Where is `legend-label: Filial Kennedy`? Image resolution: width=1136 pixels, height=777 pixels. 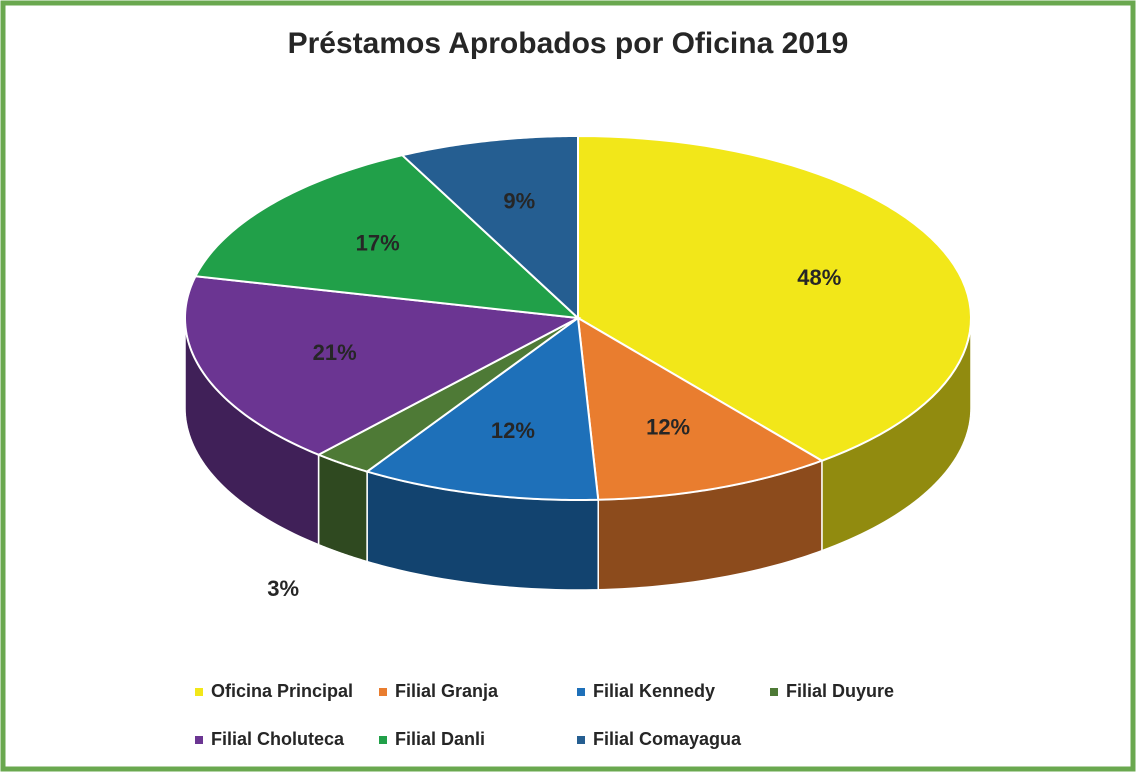 legend-label: Filial Kennedy is located at coordinates (654, 691).